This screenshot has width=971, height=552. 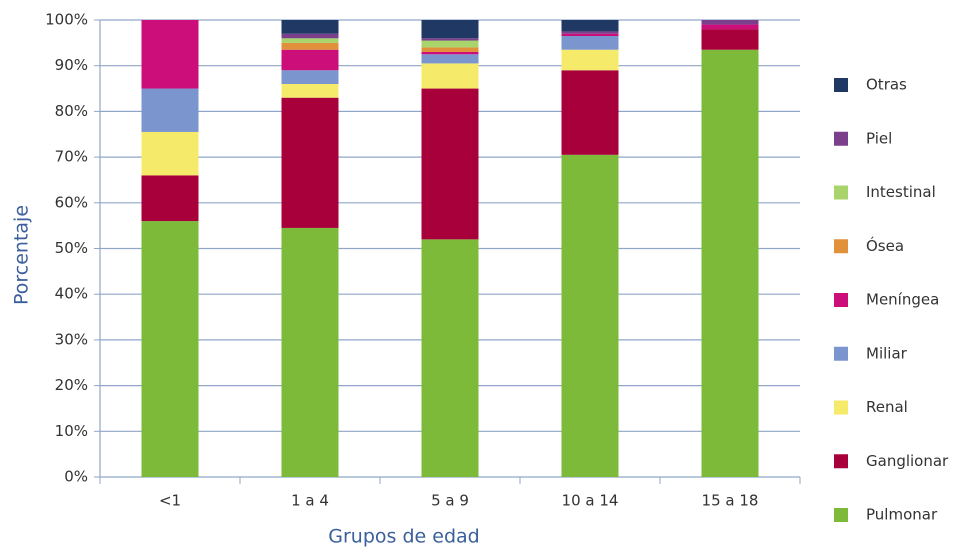 I want to click on y-tick-label: 0%, so click(x=76, y=477).